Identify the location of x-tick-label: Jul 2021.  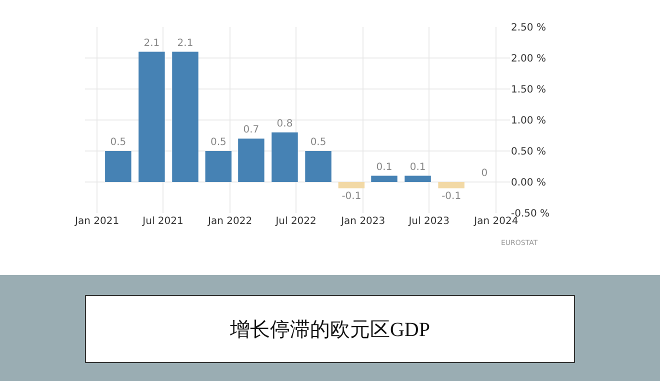
(163, 221).